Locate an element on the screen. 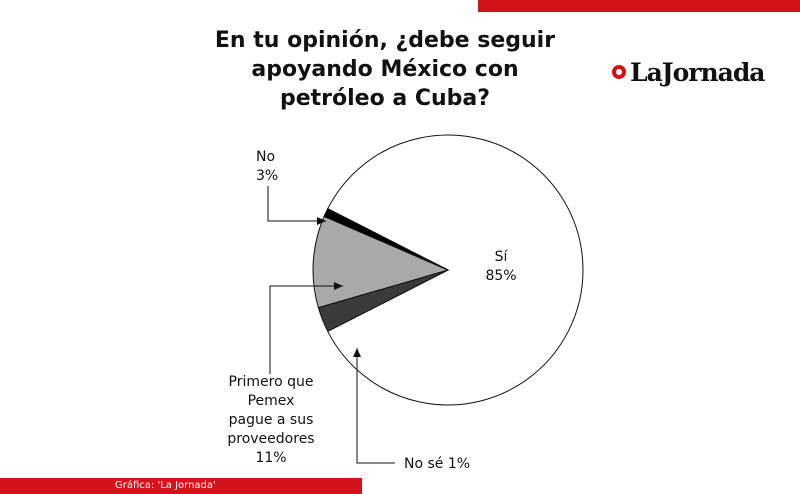 The height and width of the screenshot is (494, 800). label-no: No 3% is located at coordinates (267, 166).